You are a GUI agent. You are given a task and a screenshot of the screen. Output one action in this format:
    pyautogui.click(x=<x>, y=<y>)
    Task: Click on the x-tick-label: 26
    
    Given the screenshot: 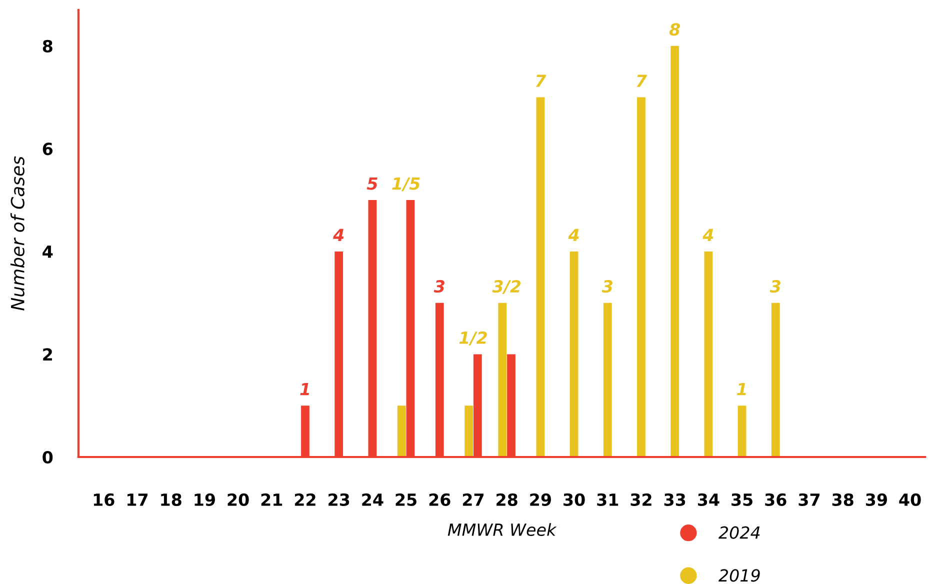 What is the action you would take?
    pyautogui.click(x=439, y=499)
    